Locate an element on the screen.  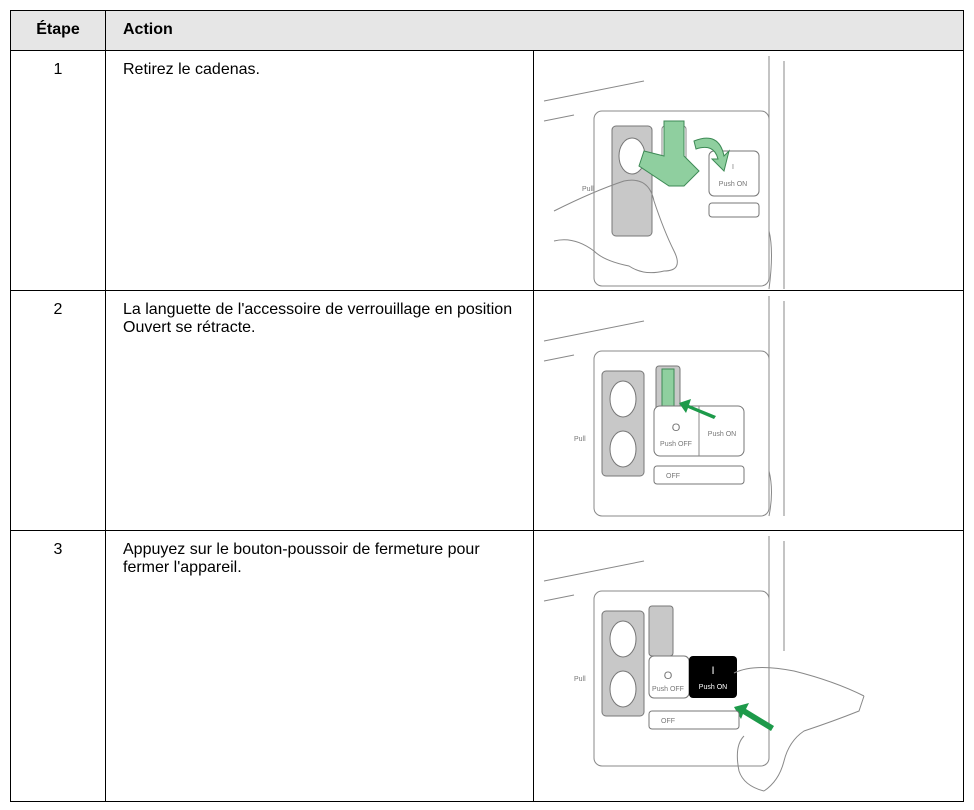
header-cell: Étape is located at coordinates (58, 30).